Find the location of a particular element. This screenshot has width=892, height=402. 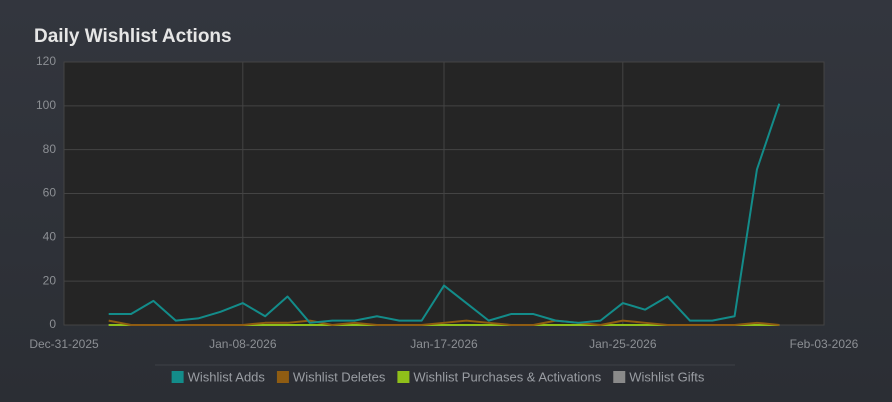

y-tick-label: 60 is located at coordinates (50, 193).